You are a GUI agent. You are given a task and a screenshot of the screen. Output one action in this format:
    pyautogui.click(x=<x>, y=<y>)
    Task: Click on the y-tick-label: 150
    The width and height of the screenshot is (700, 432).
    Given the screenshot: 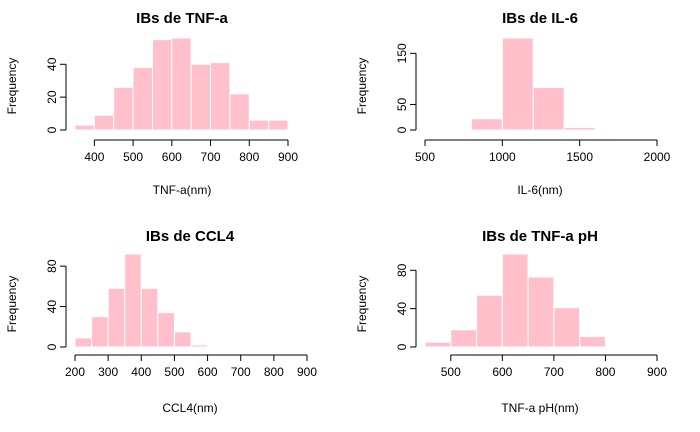 What is the action you would take?
    pyautogui.click(x=402, y=53)
    